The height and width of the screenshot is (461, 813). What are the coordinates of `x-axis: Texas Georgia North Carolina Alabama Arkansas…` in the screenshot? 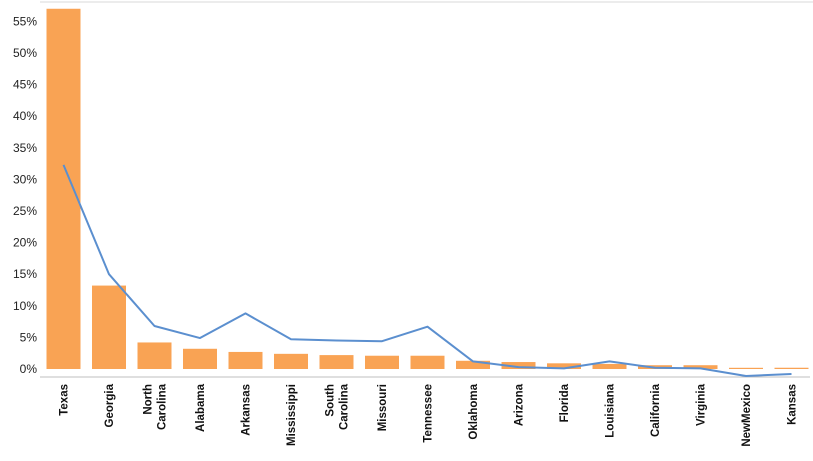 It's located at (429, 414).